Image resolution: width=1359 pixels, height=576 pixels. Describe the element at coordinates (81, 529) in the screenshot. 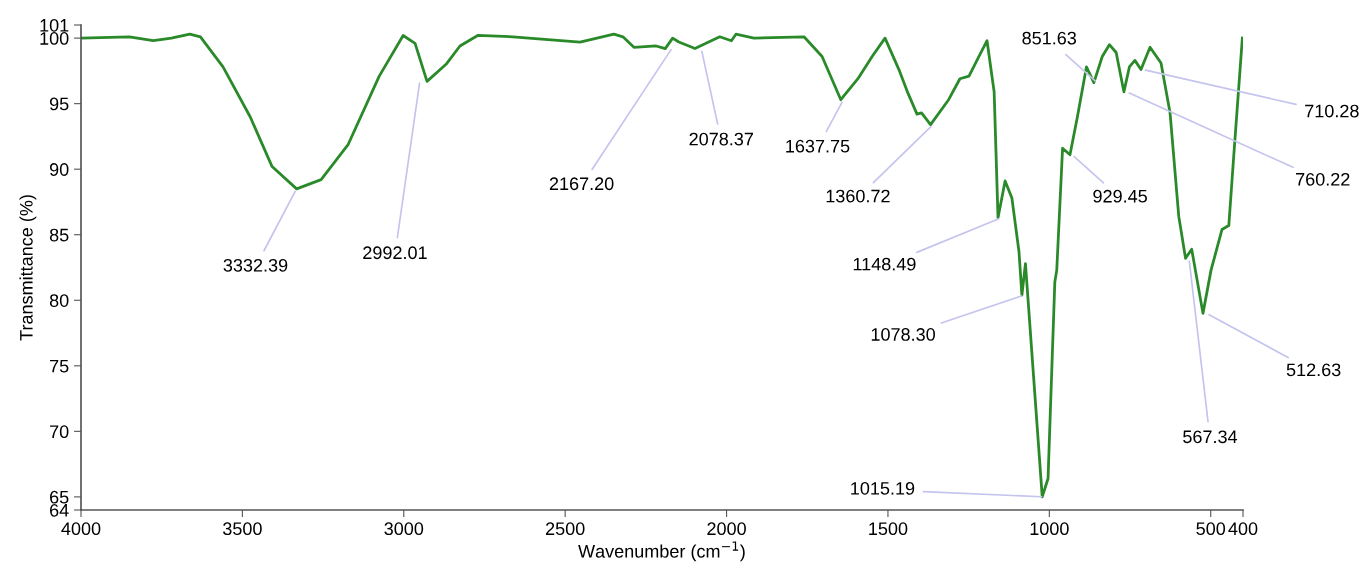

I see `x-tick-label: 4000` at that location.